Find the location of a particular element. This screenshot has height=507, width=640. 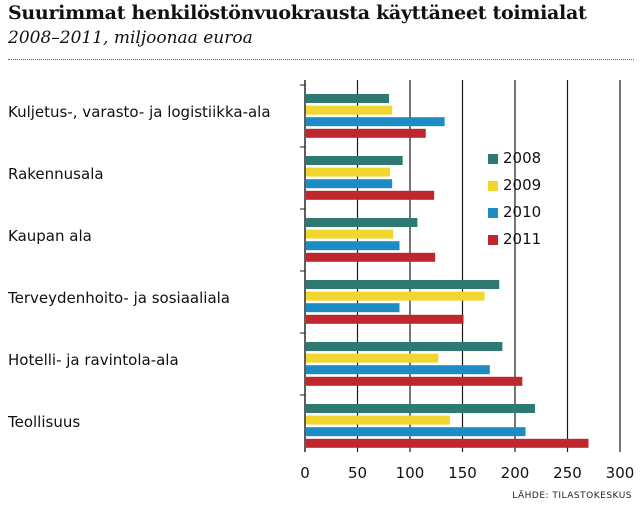

legend-swatch-2010 is located at coordinates (493, 213).